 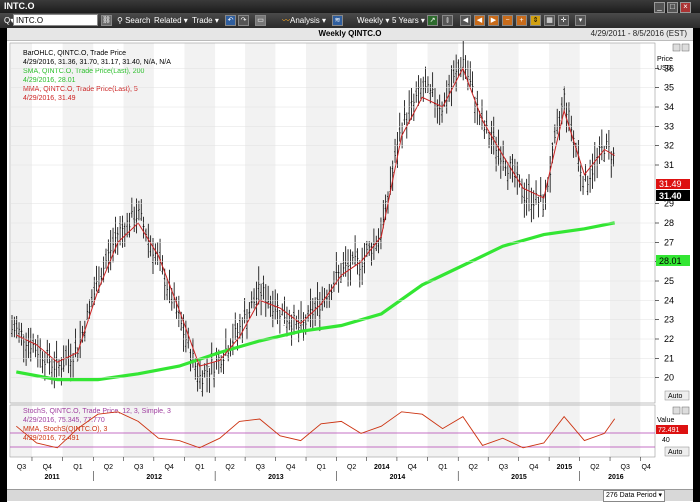 What do you see at coordinates (563, 20) in the screenshot?
I see `crosshair-icon: ✛` at bounding box center [563, 20].